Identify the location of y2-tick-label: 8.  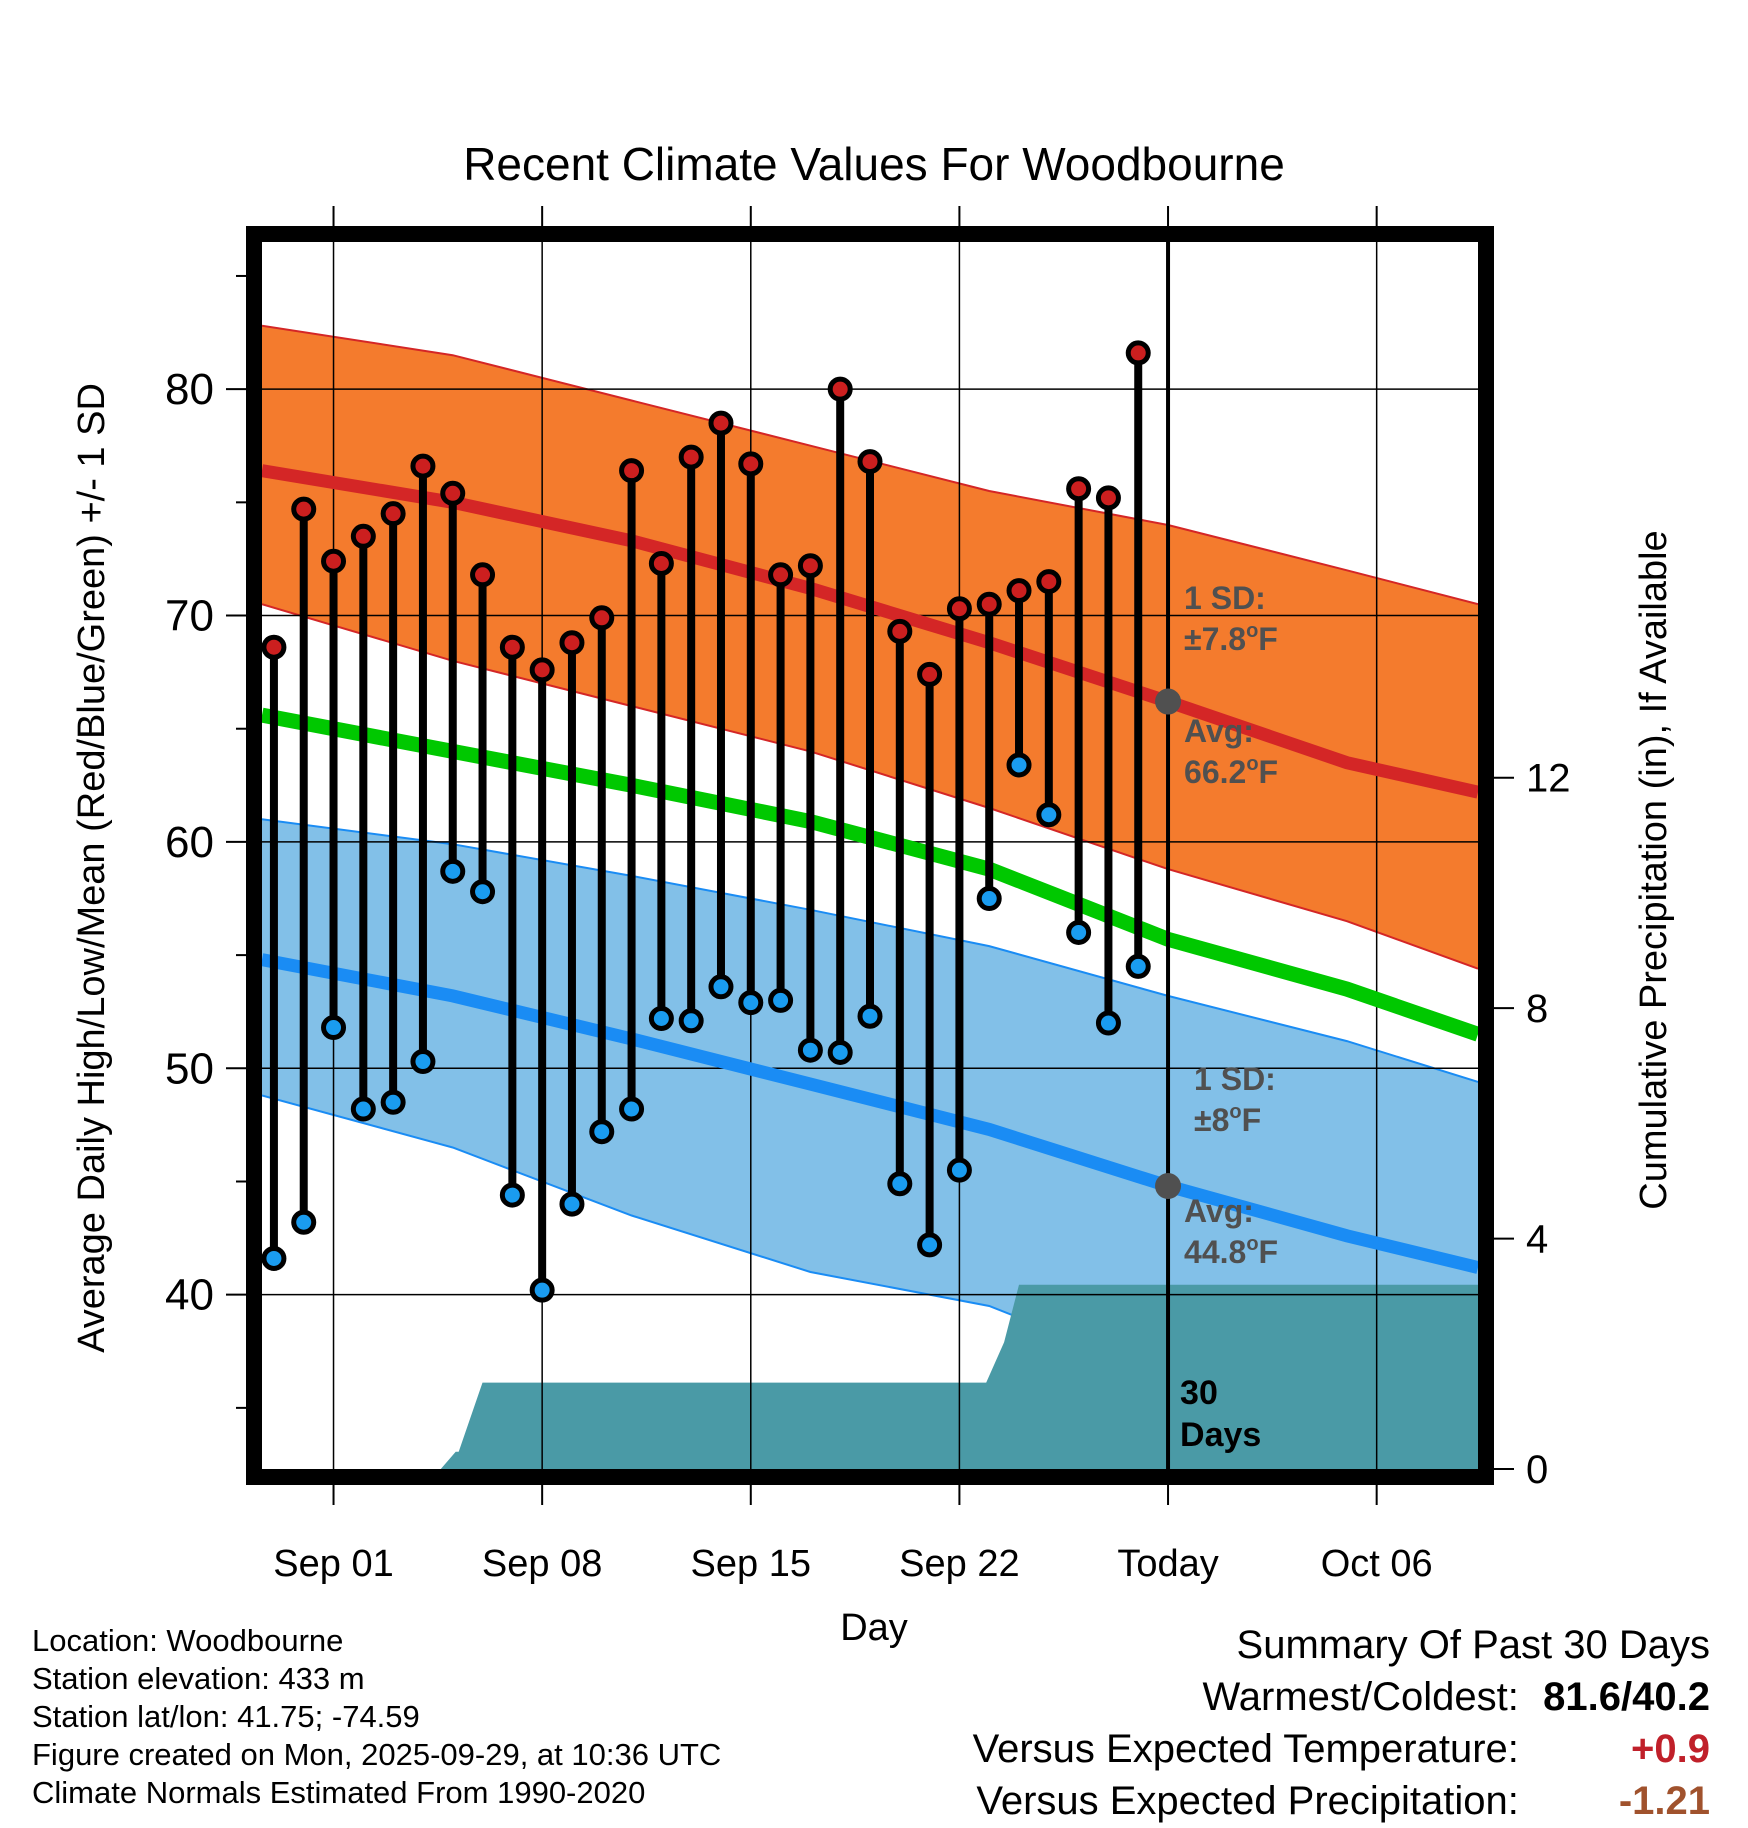
(1537, 1009).